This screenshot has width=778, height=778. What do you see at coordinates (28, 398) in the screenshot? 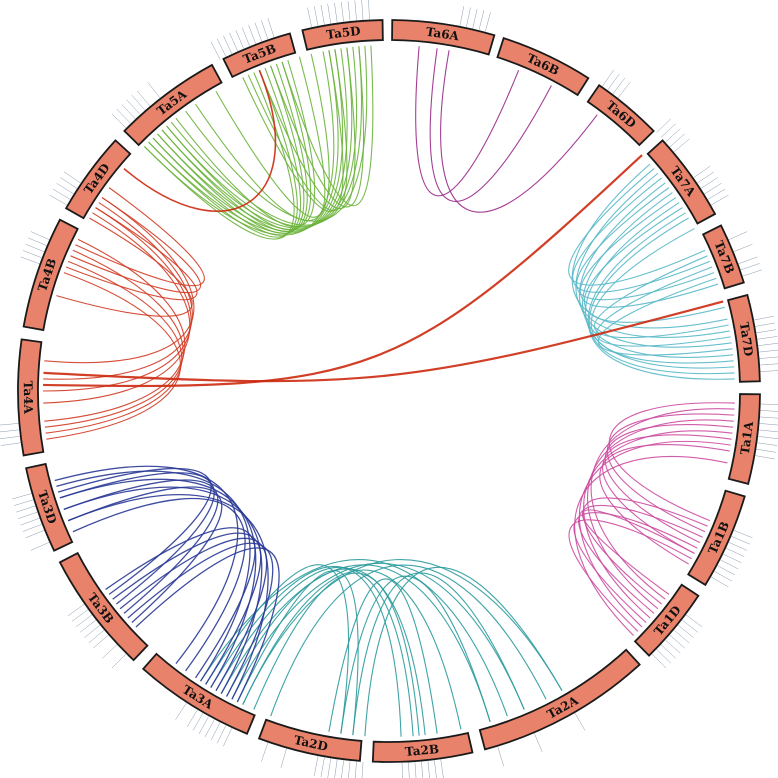
I see `chromosome-label: Ta4A` at bounding box center [28, 398].